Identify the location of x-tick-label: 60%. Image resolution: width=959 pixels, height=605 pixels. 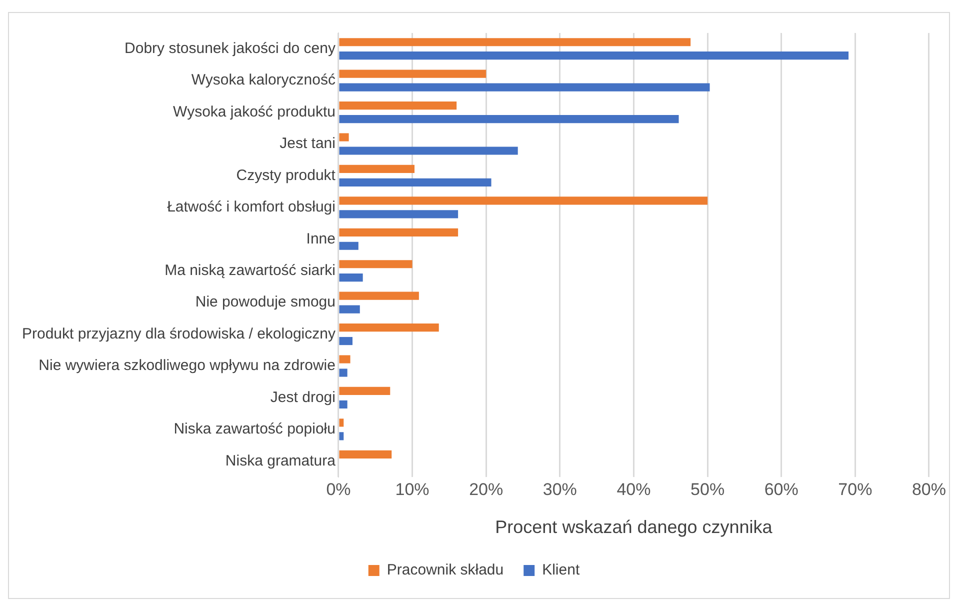
(781, 489).